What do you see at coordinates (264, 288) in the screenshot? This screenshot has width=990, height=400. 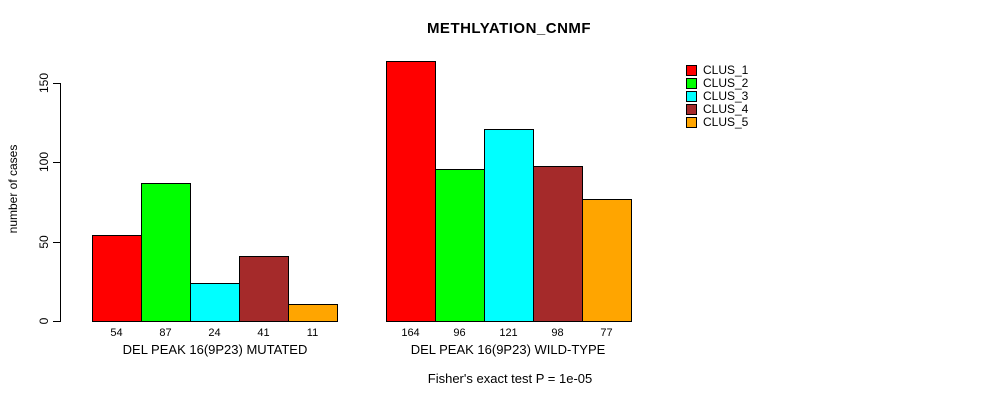 I see `bar-clus_4-group1` at bounding box center [264, 288].